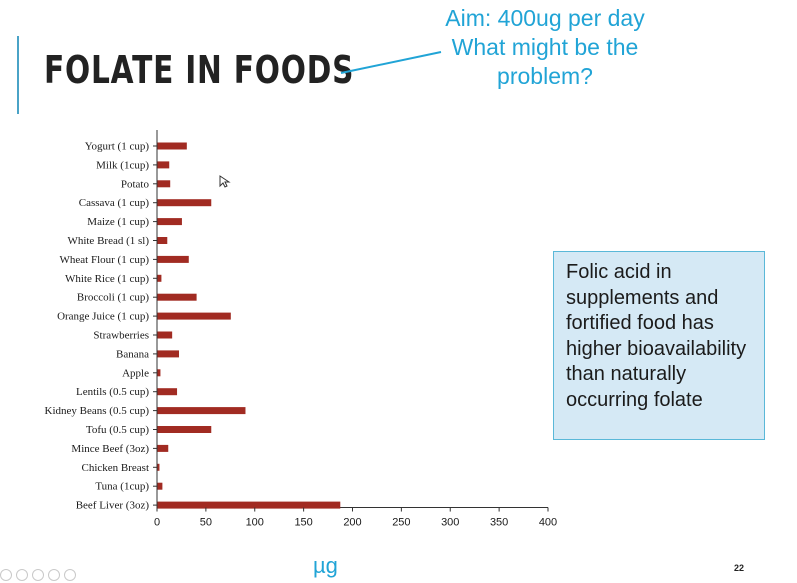  Describe the element at coordinates (499, 523) in the screenshot. I see `x-tick-label: 350` at that location.